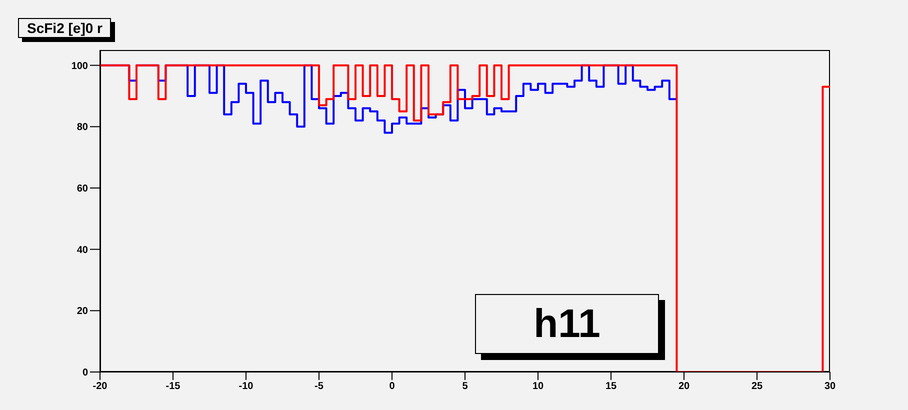 The image size is (908, 410). Describe the element at coordinates (538, 386) in the screenshot. I see `x-tick-label: 10` at that location.